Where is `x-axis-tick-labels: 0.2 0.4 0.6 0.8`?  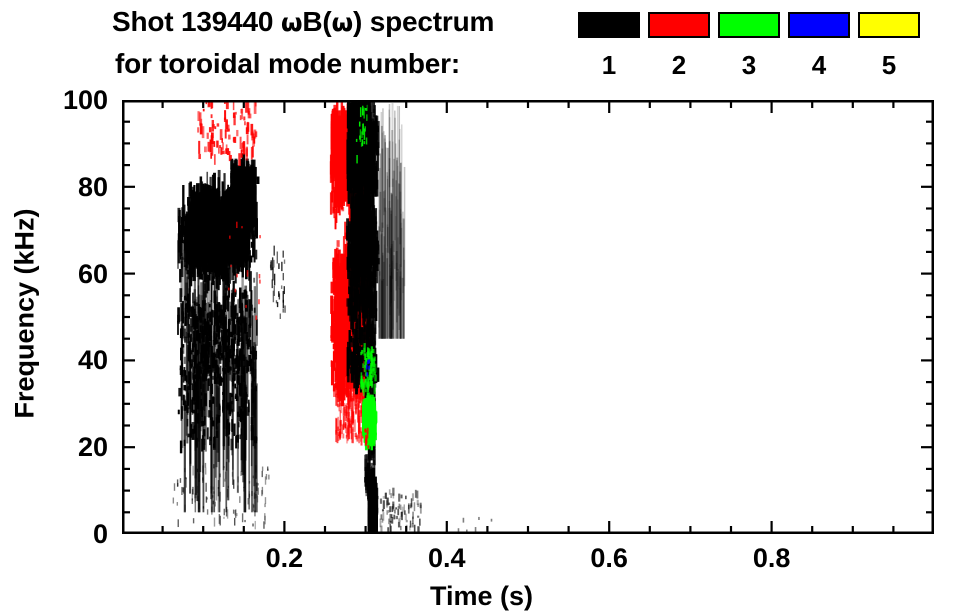
x-axis-tick-labels: 0.2 0.4 0.6 0.8 is located at coordinates (528, 563).